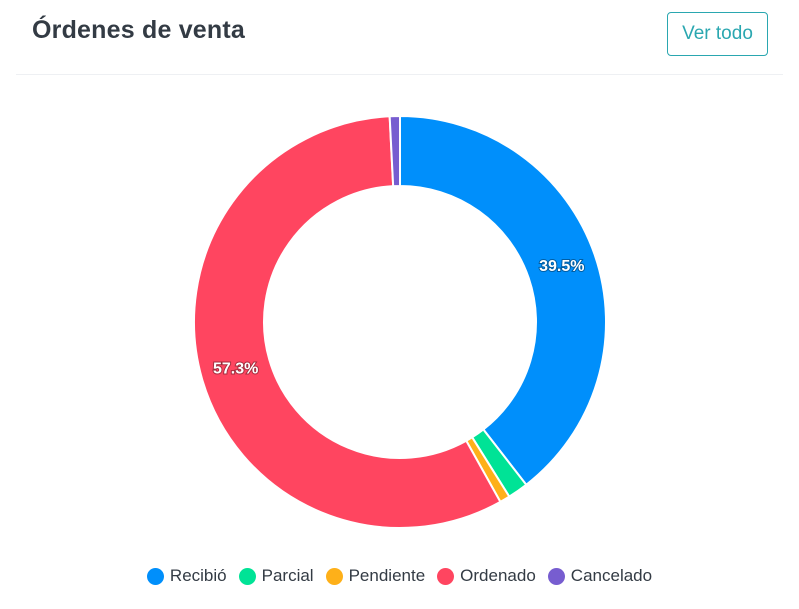 This screenshot has width=799, height=609. I want to click on slice-label-recibió: 39.5%, so click(561, 266).